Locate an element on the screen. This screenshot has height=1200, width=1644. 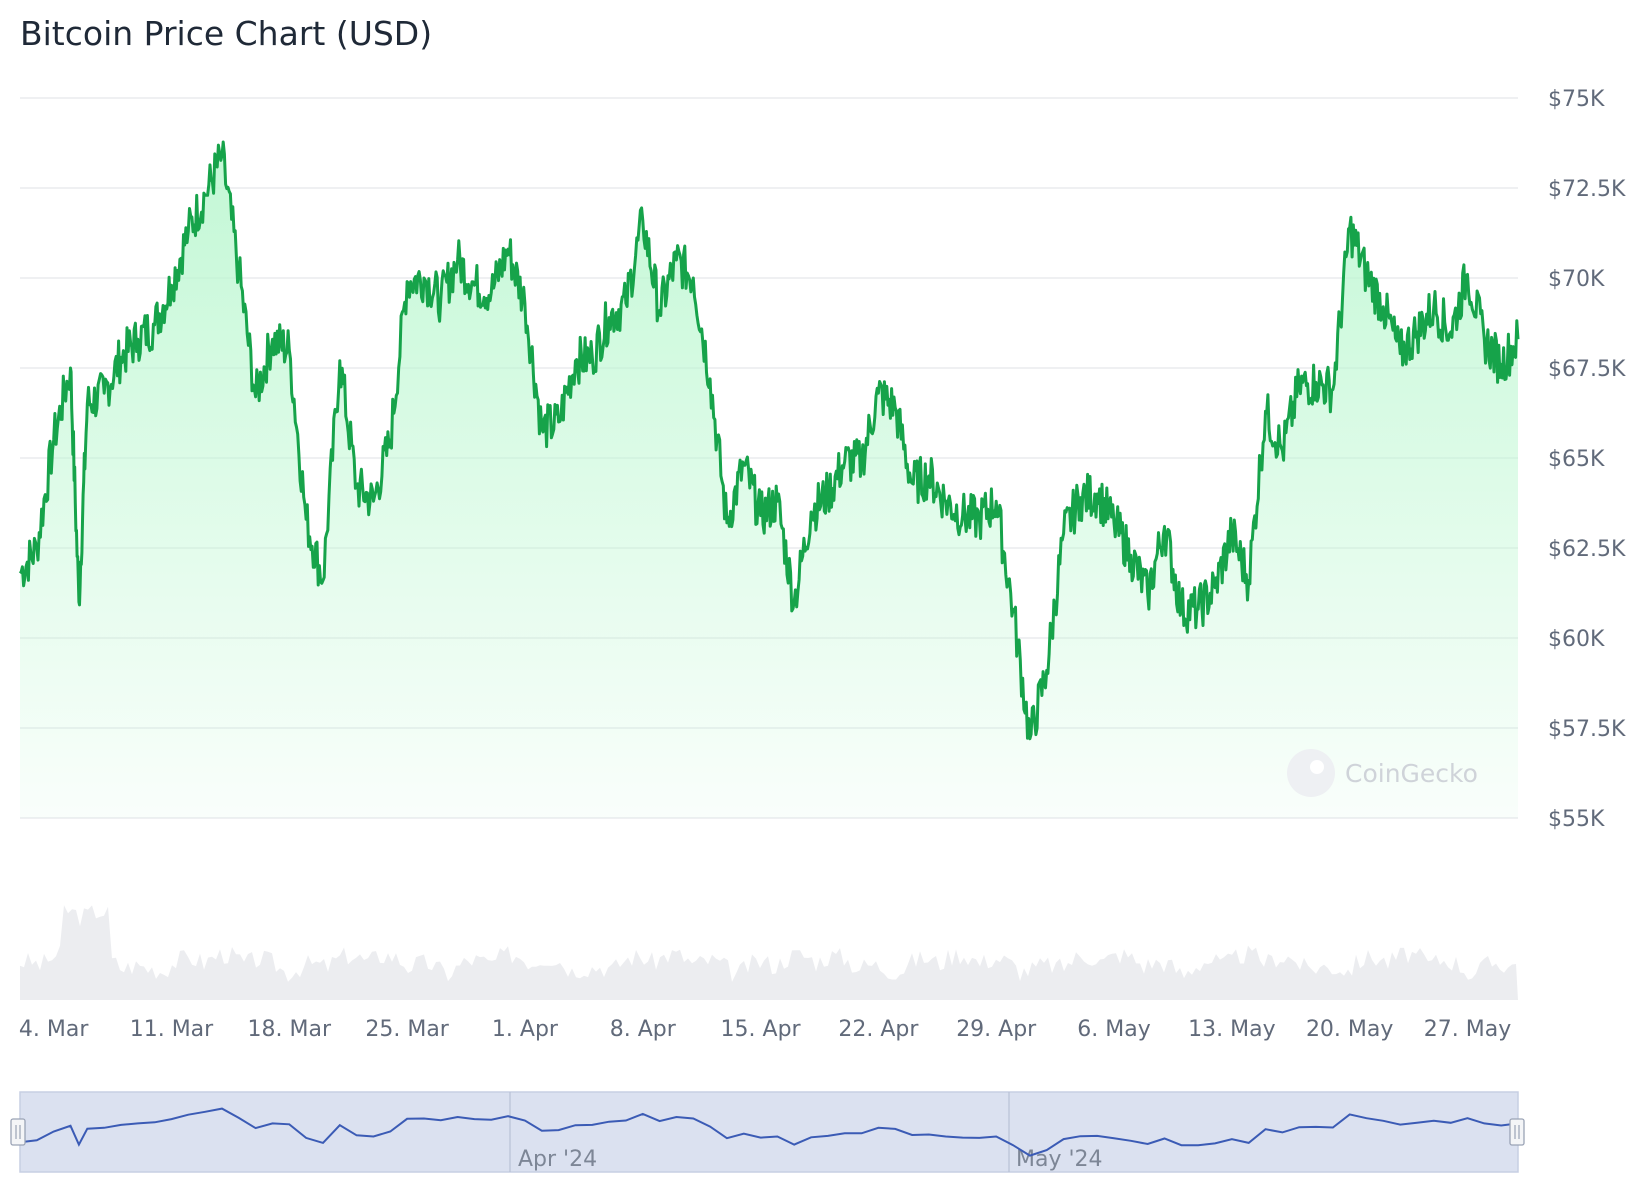
x-tick-label: 13. May is located at coordinates (1231, 1029).